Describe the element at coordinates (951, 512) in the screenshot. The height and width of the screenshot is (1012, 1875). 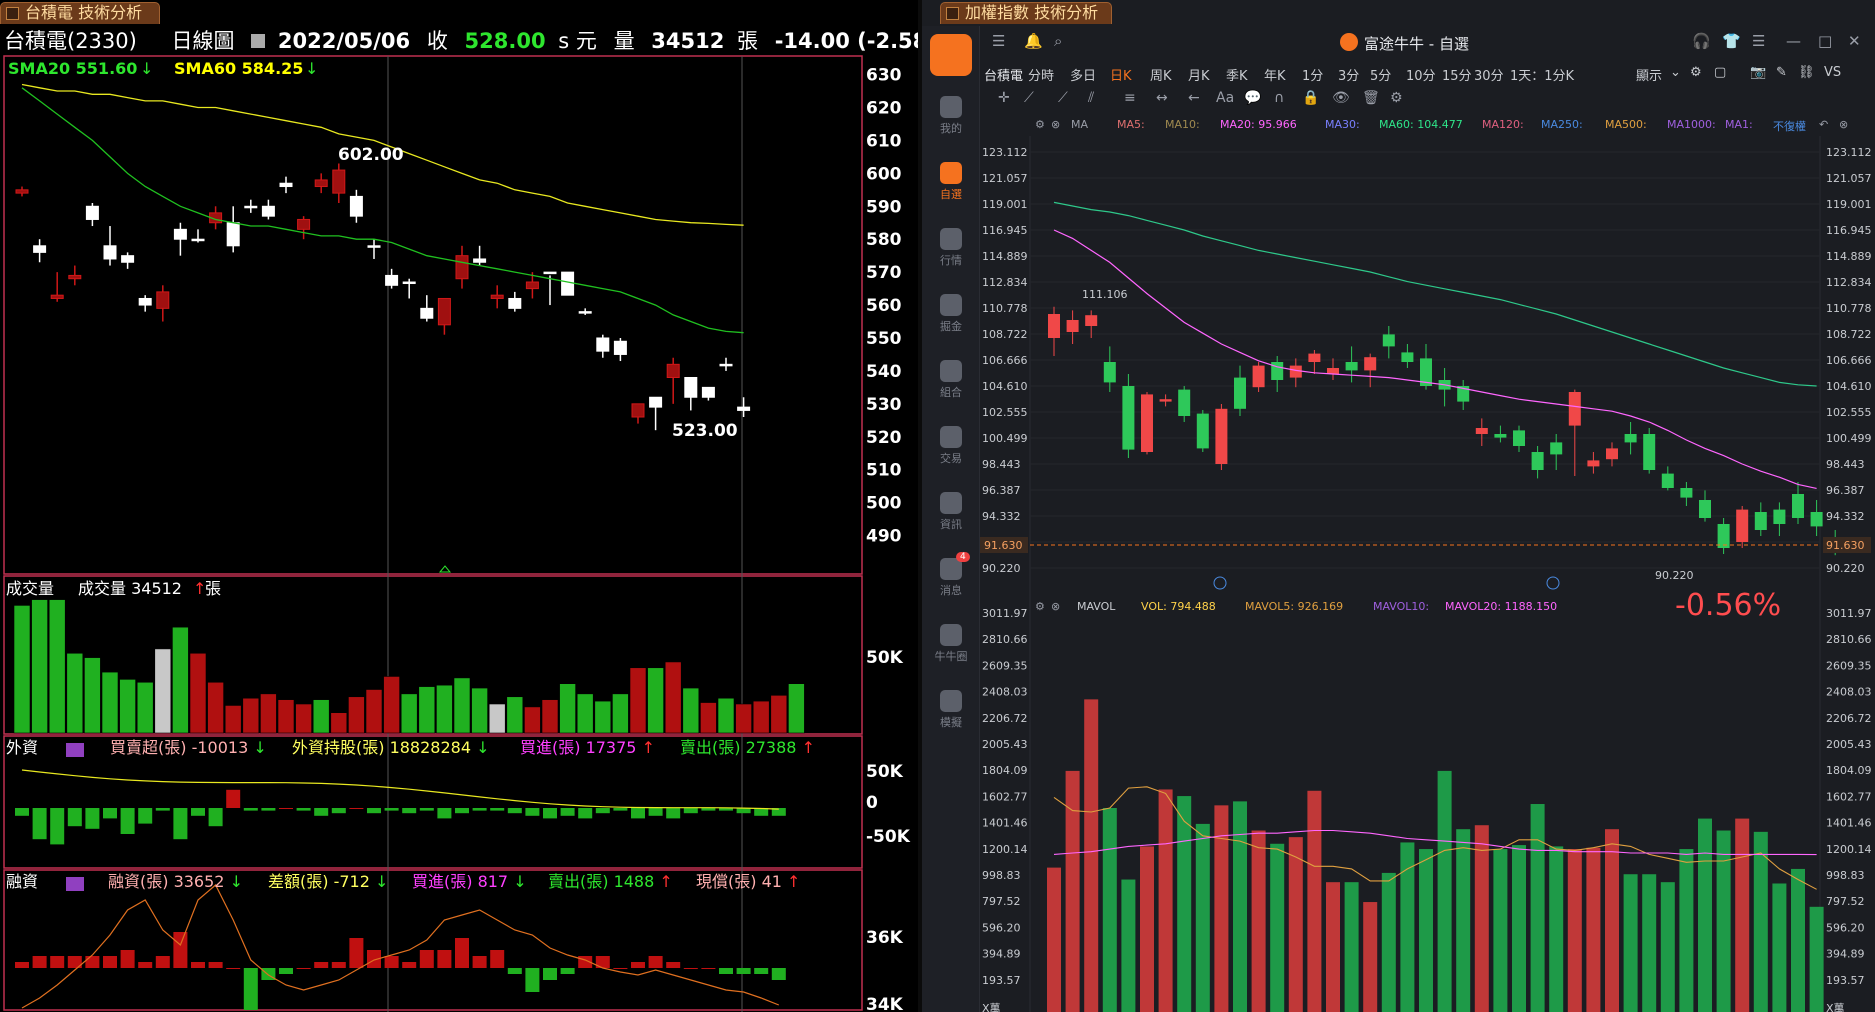
I see `sidebar-item-6: 資訊` at that location.